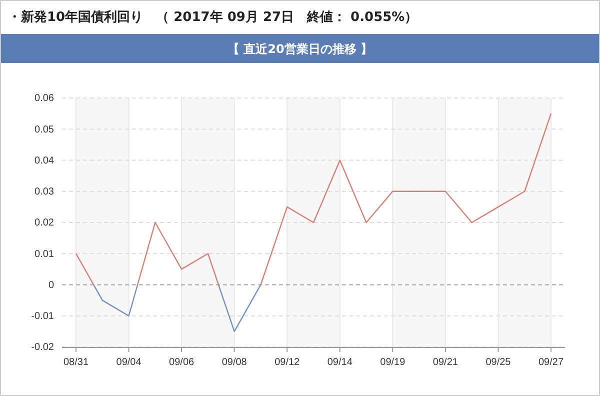 The width and height of the screenshot is (600, 396). What do you see at coordinates (44, 98) in the screenshot?
I see `y-tick-label: 0.06` at bounding box center [44, 98].